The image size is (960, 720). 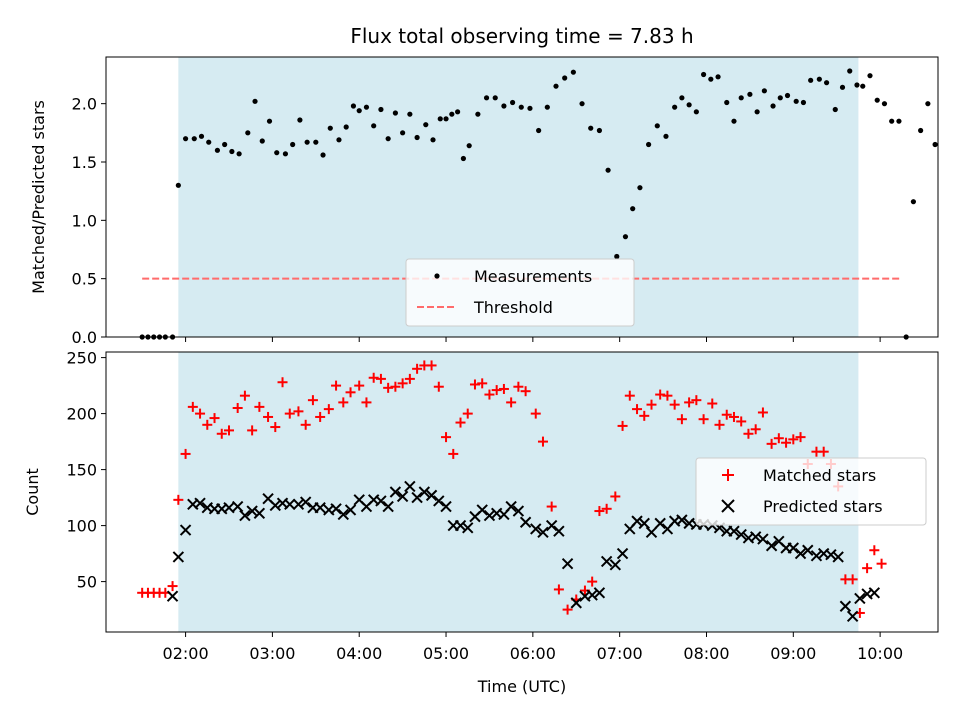 I want to click on y-tick-label: 2.0, so click(x=84, y=104).